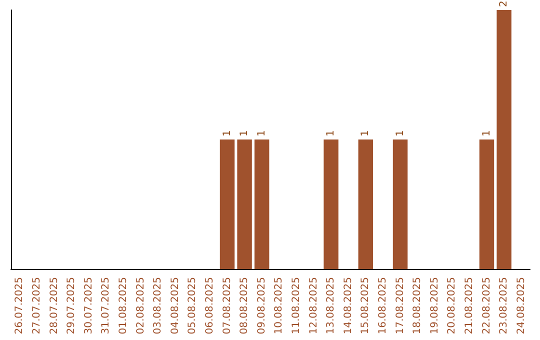 This screenshot has width=540, height=340. What do you see at coordinates (452, 305) in the screenshot?
I see `x-tick-label: 20.08.2025` at bounding box center [452, 305].